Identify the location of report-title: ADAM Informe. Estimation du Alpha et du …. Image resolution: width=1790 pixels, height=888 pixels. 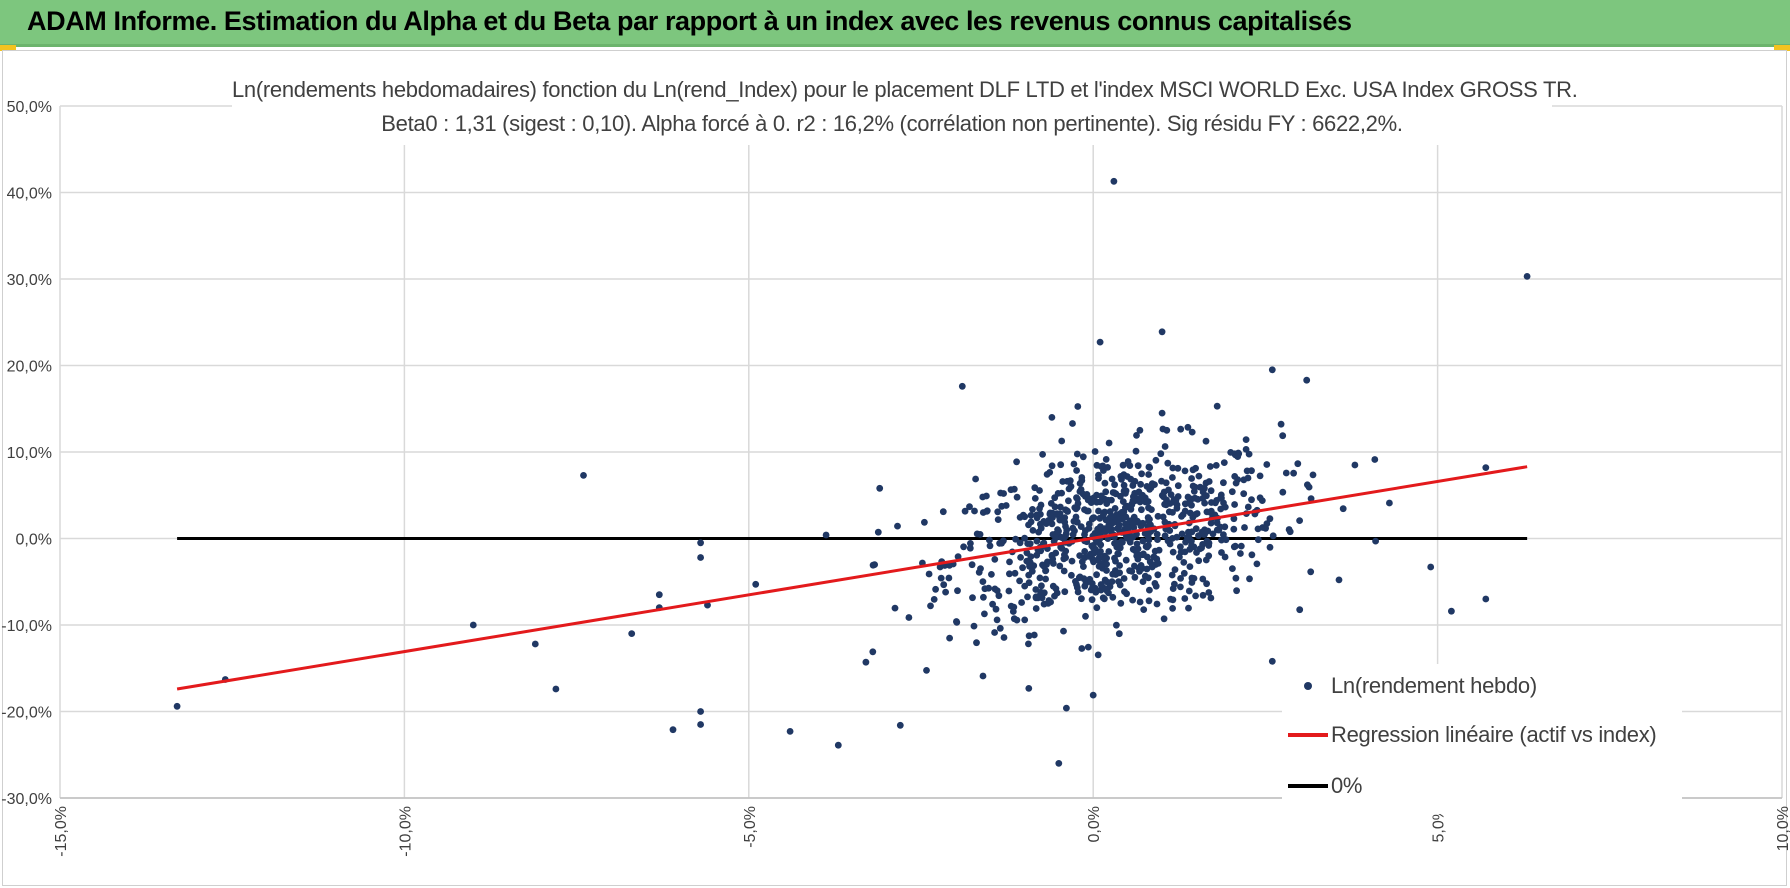
(689, 21).